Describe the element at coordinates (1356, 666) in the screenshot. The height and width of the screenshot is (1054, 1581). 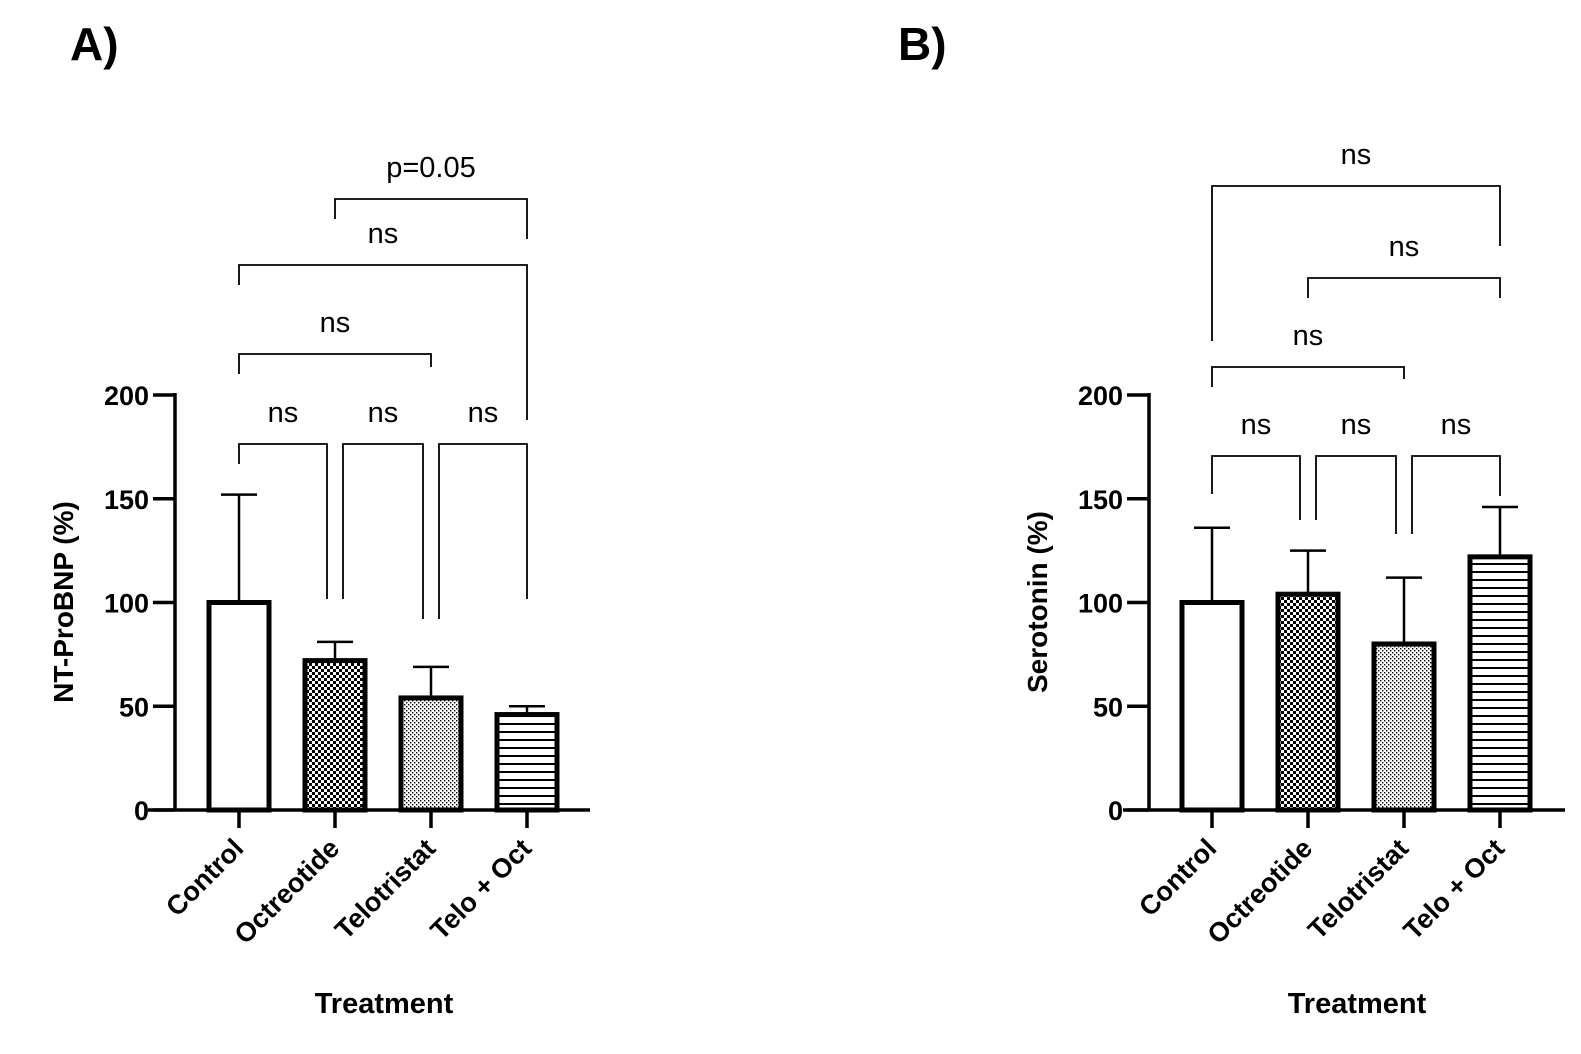
I see `panel-b-bars` at that location.